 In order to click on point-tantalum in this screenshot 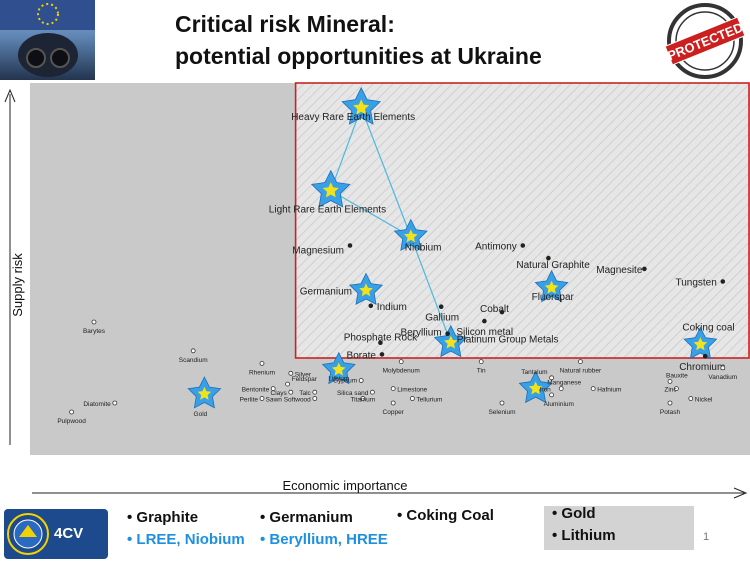, I will do `click(551, 378)`.